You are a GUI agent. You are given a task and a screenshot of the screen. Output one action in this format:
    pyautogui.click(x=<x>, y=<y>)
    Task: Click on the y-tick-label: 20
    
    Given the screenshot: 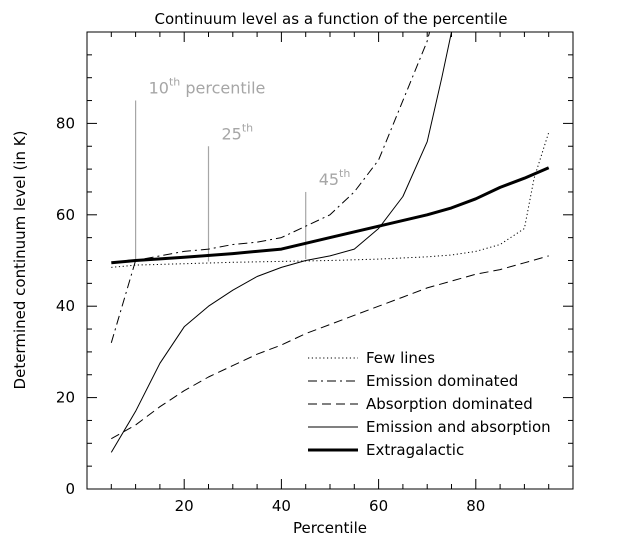 What is the action you would take?
    pyautogui.click(x=65, y=398)
    